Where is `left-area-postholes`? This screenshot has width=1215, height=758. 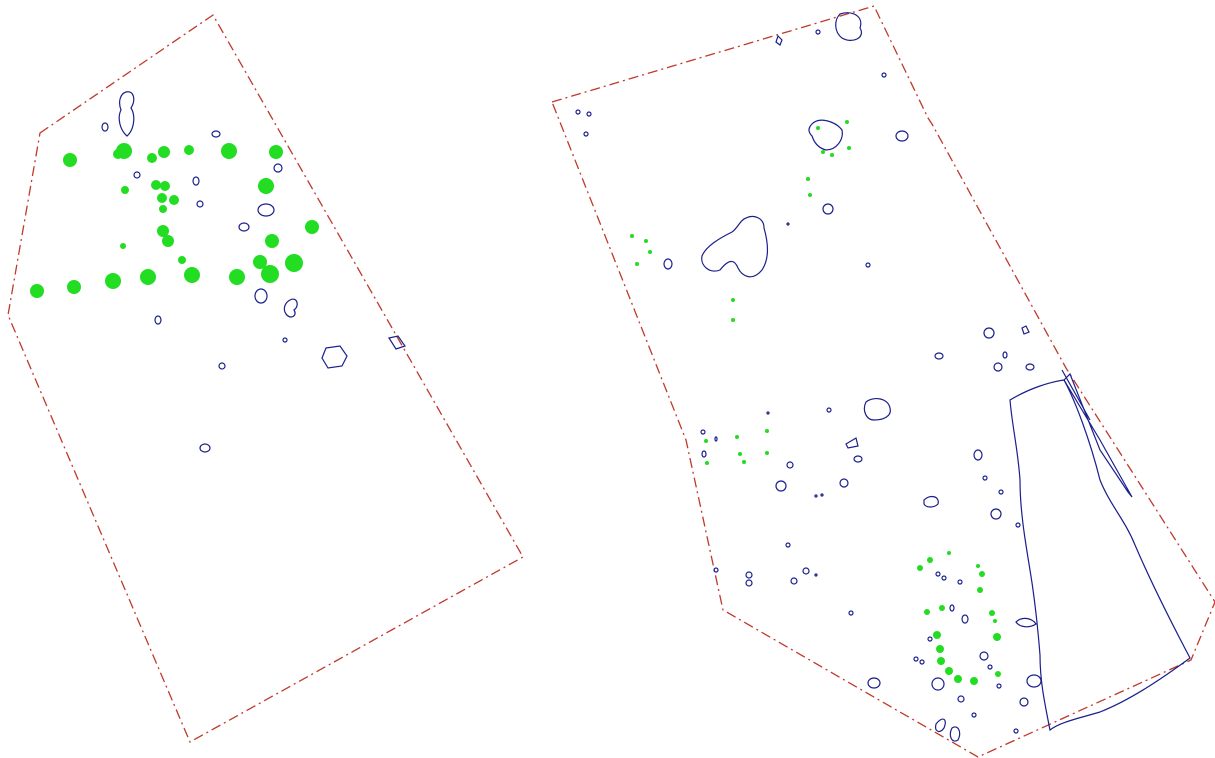
left-area-postholes is located at coordinates (174, 220).